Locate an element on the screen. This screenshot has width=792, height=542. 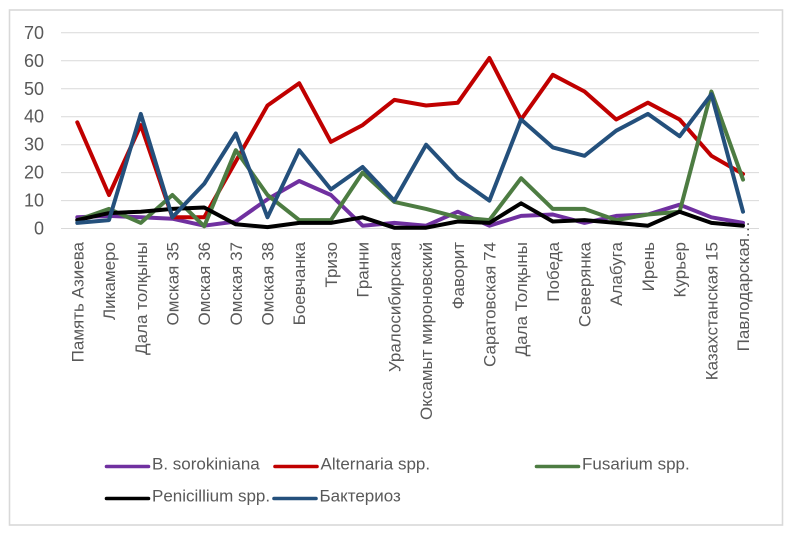
svg-text: Память Азиева is located at coordinates (77, 301).